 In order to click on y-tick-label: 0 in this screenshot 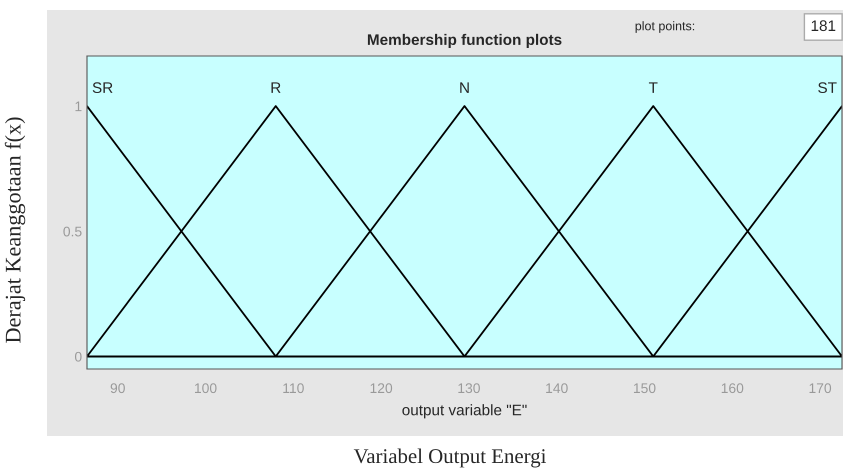, I will do `click(78, 357)`.